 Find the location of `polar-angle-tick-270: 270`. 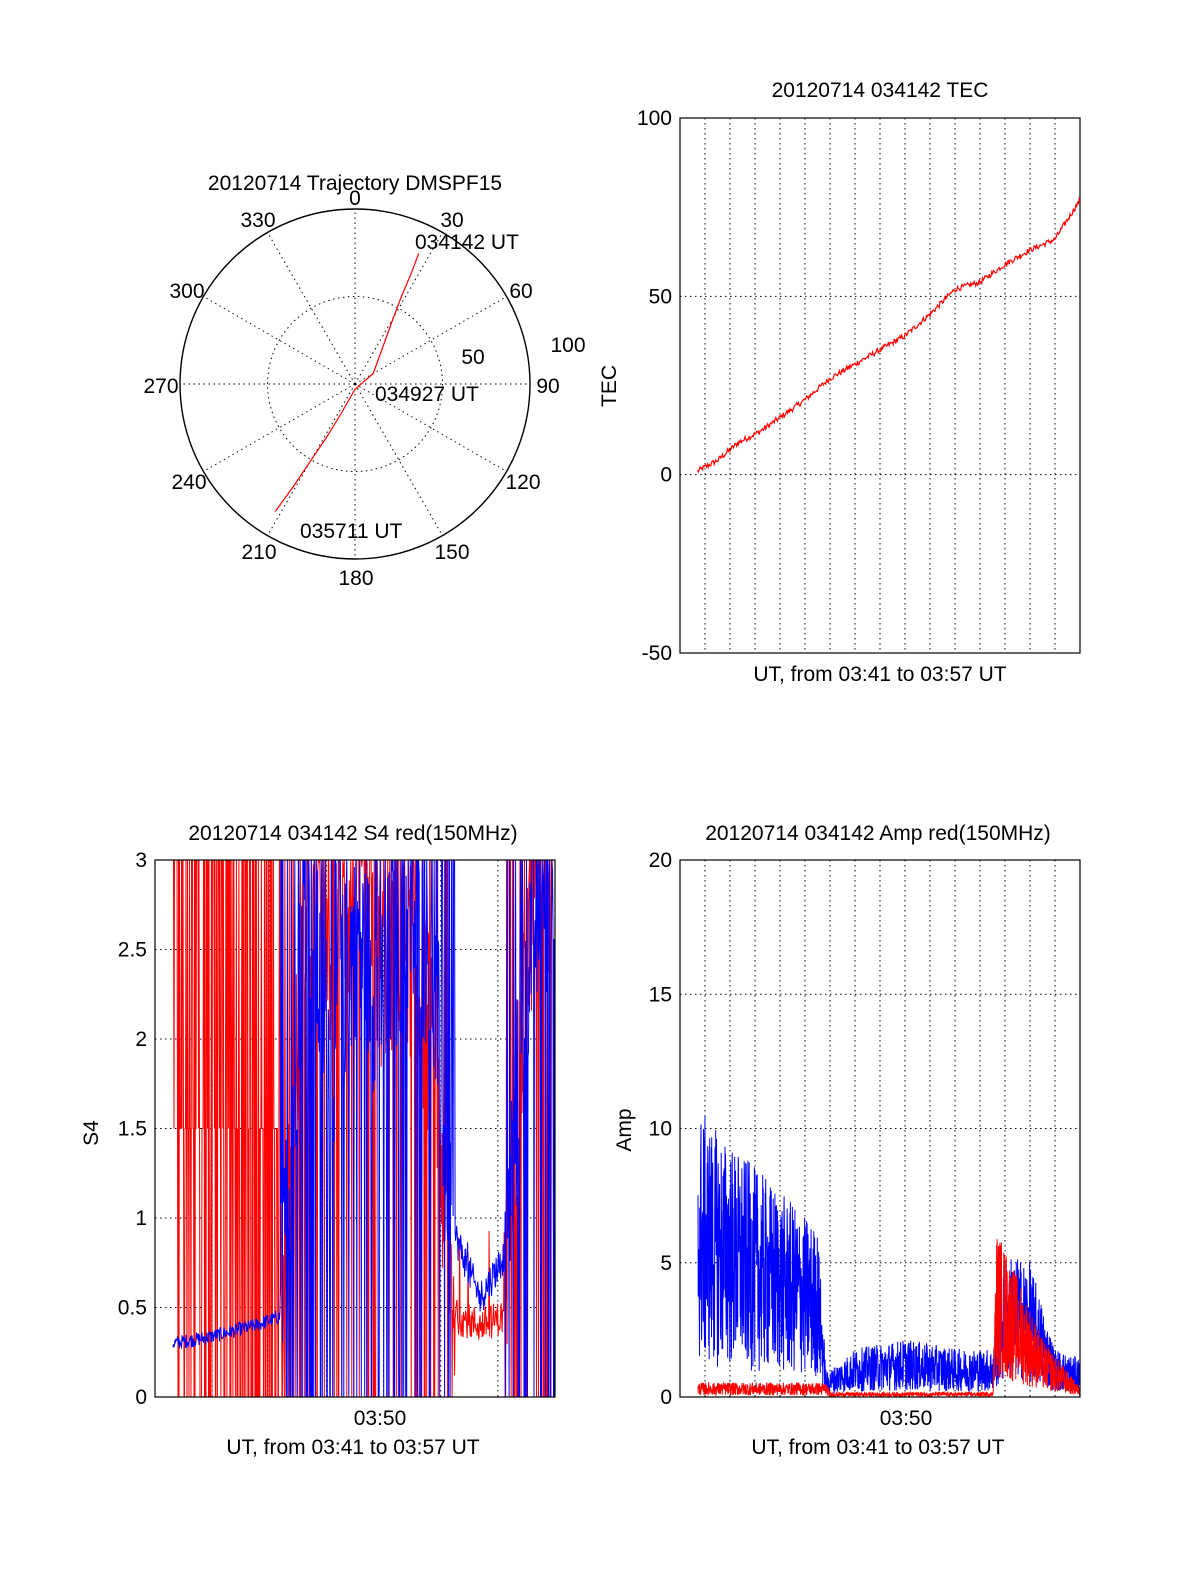

polar-angle-tick-270: 270 is located at coordinates (160, 386).